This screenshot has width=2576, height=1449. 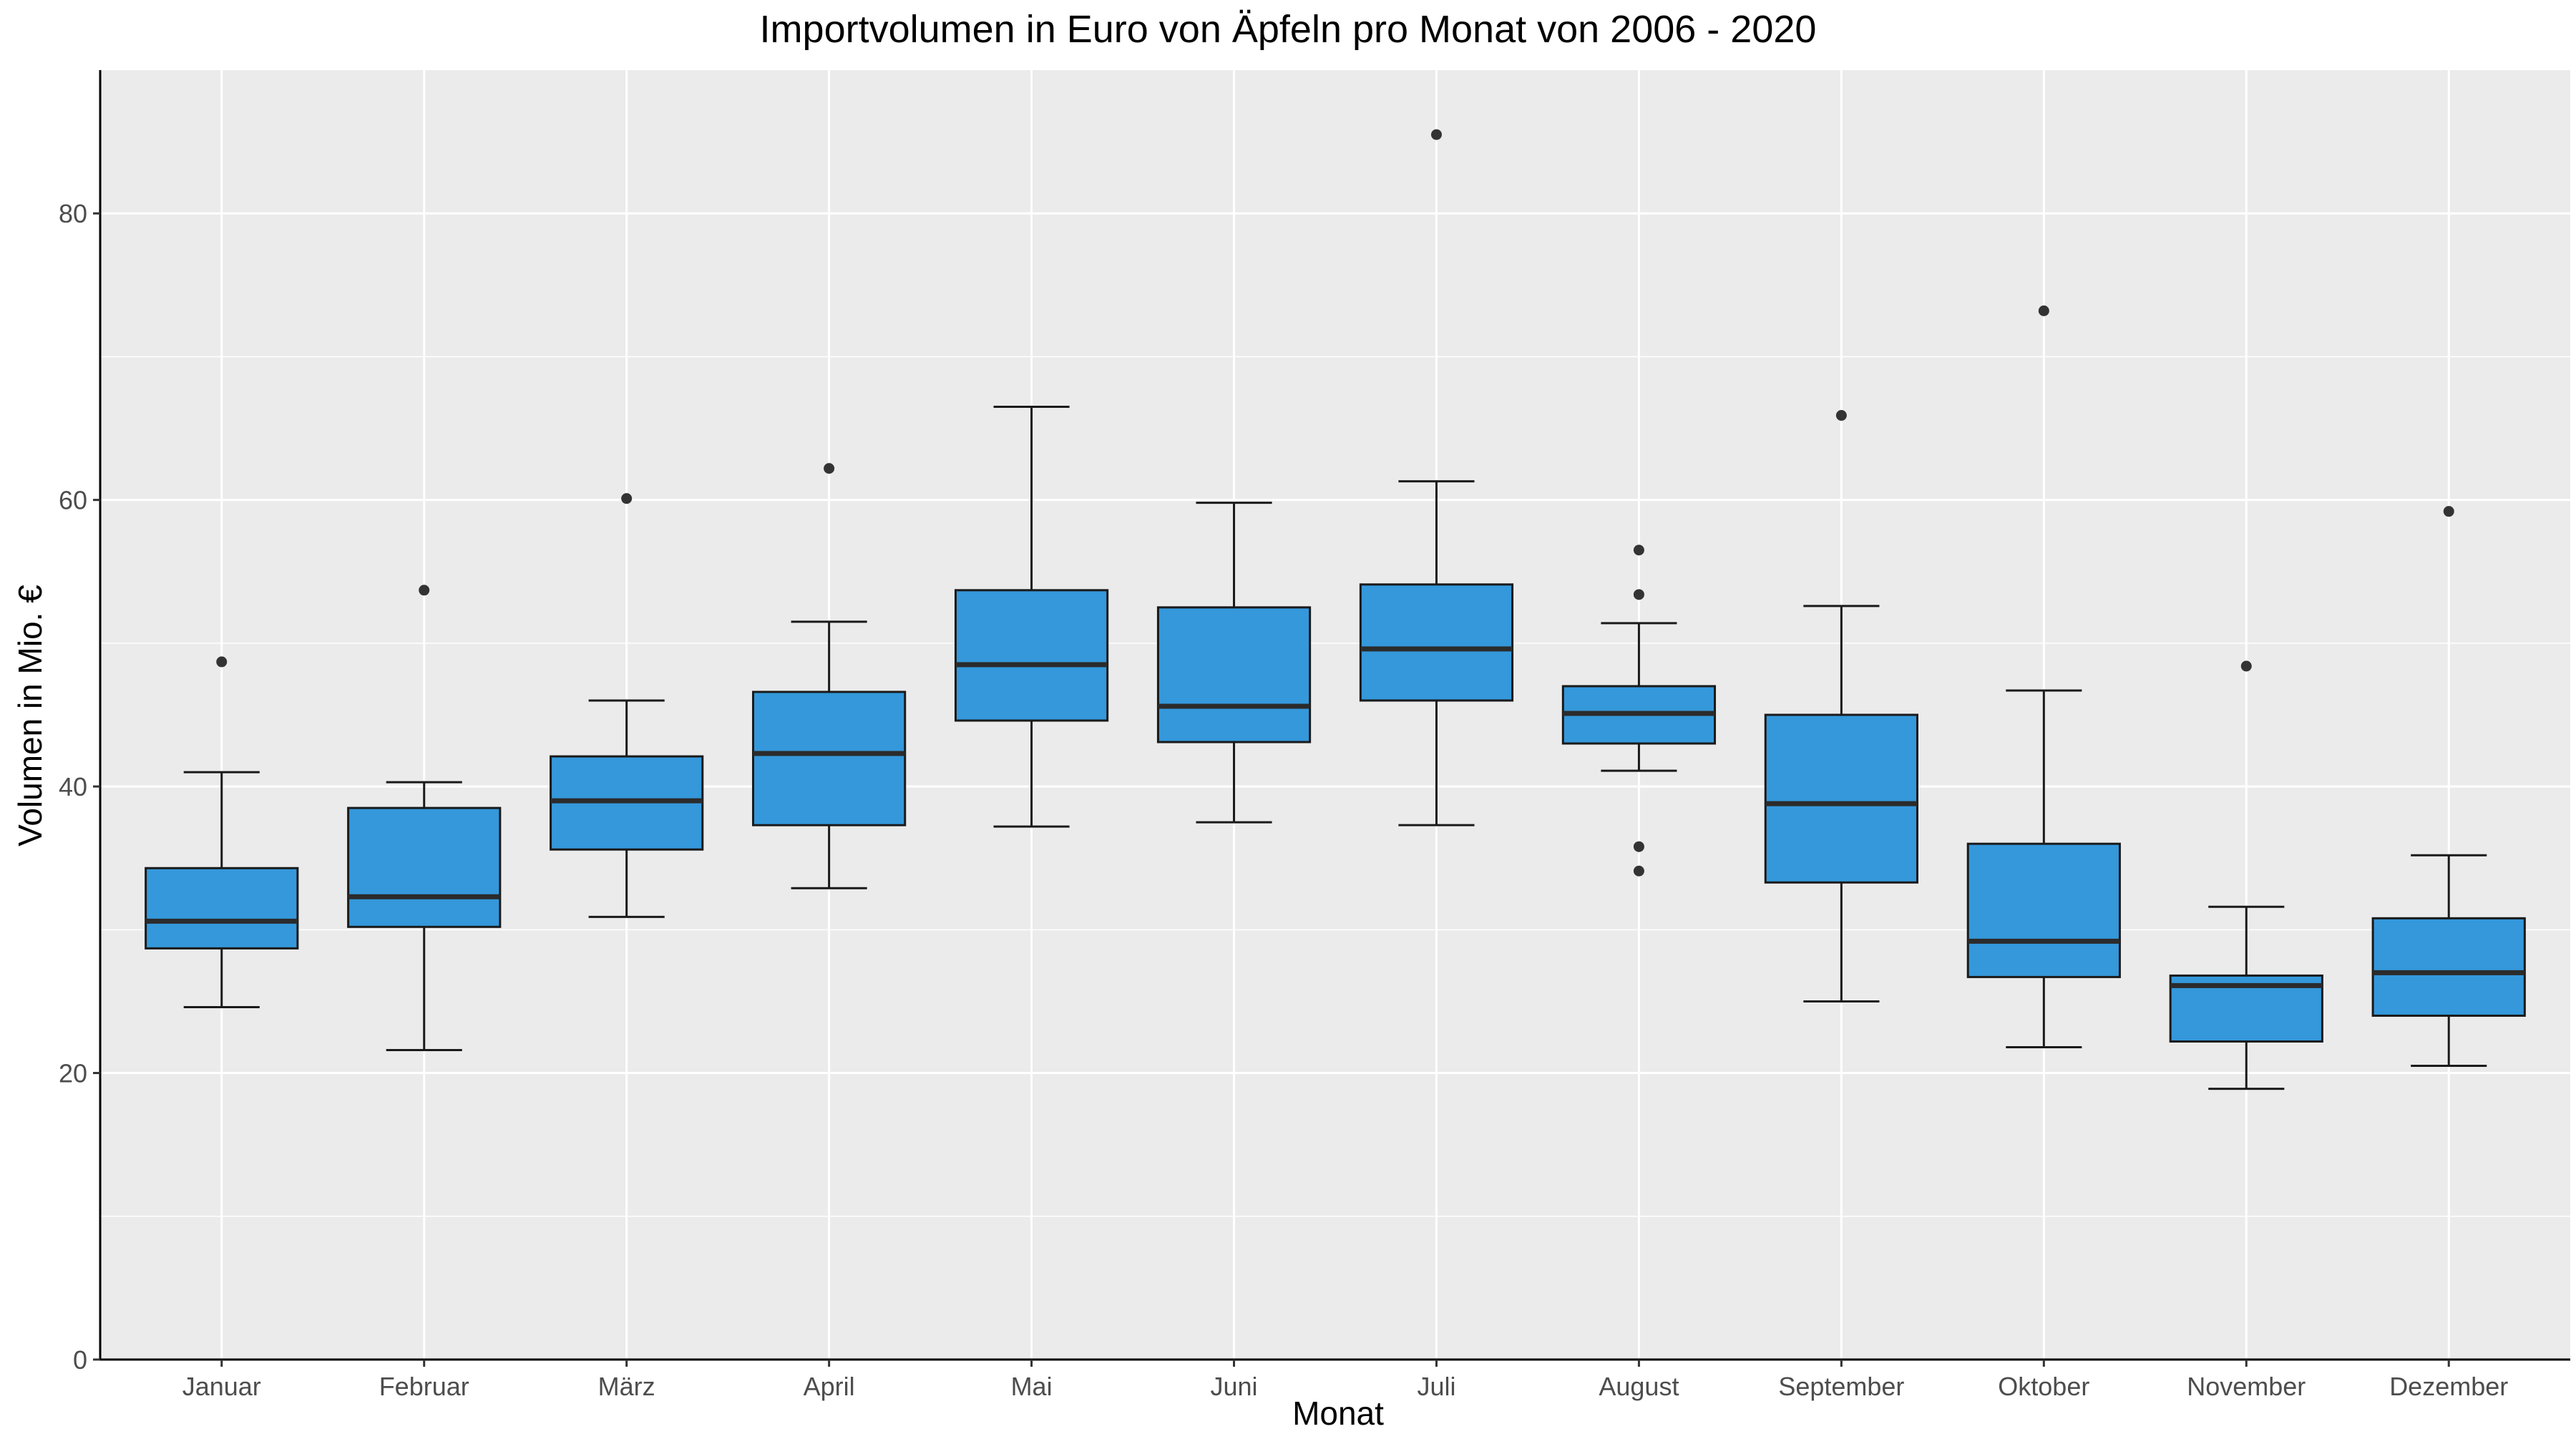 What do you see at coordinates (1338, 1413) in the screenshot?
I see `x-axis-title: Monat` at bounding box center [1338, 1413].